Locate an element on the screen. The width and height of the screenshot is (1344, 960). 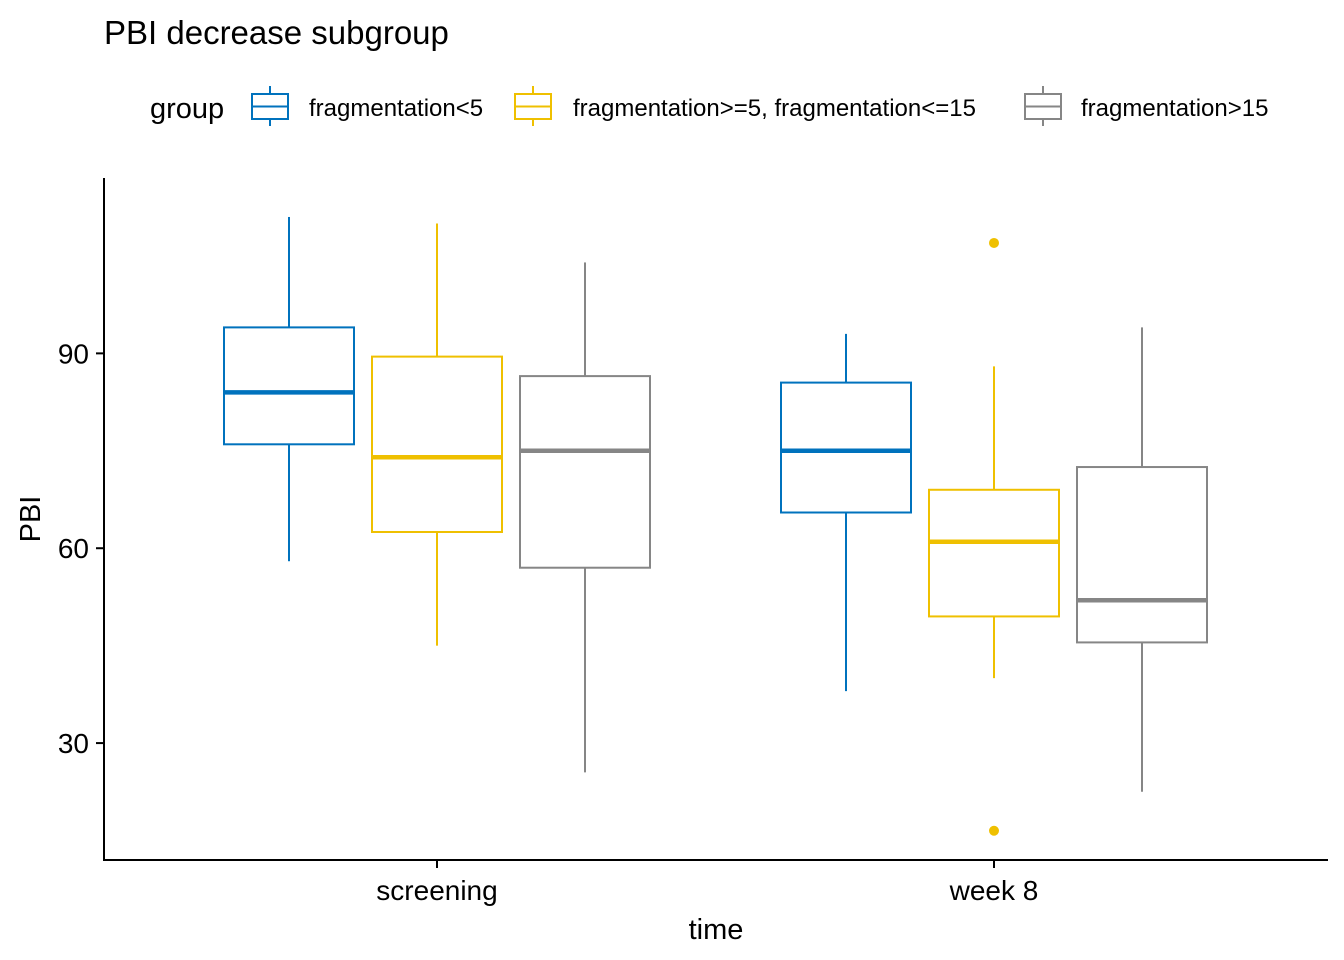
legend-title: group is located at coordinates (187, 109).